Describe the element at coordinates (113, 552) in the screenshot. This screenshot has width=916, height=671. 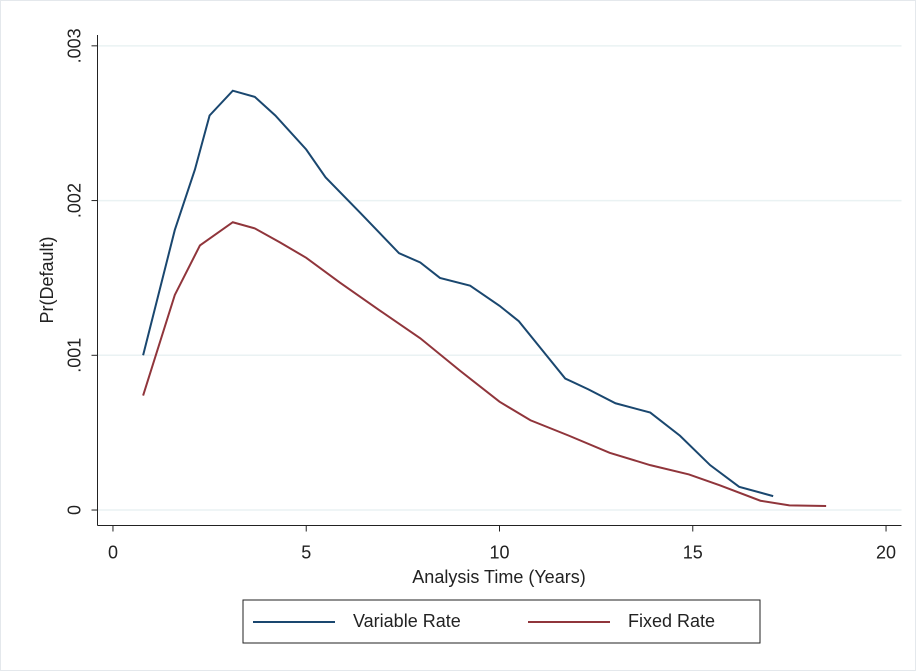
I see `x-tick-label: 0` at that location.